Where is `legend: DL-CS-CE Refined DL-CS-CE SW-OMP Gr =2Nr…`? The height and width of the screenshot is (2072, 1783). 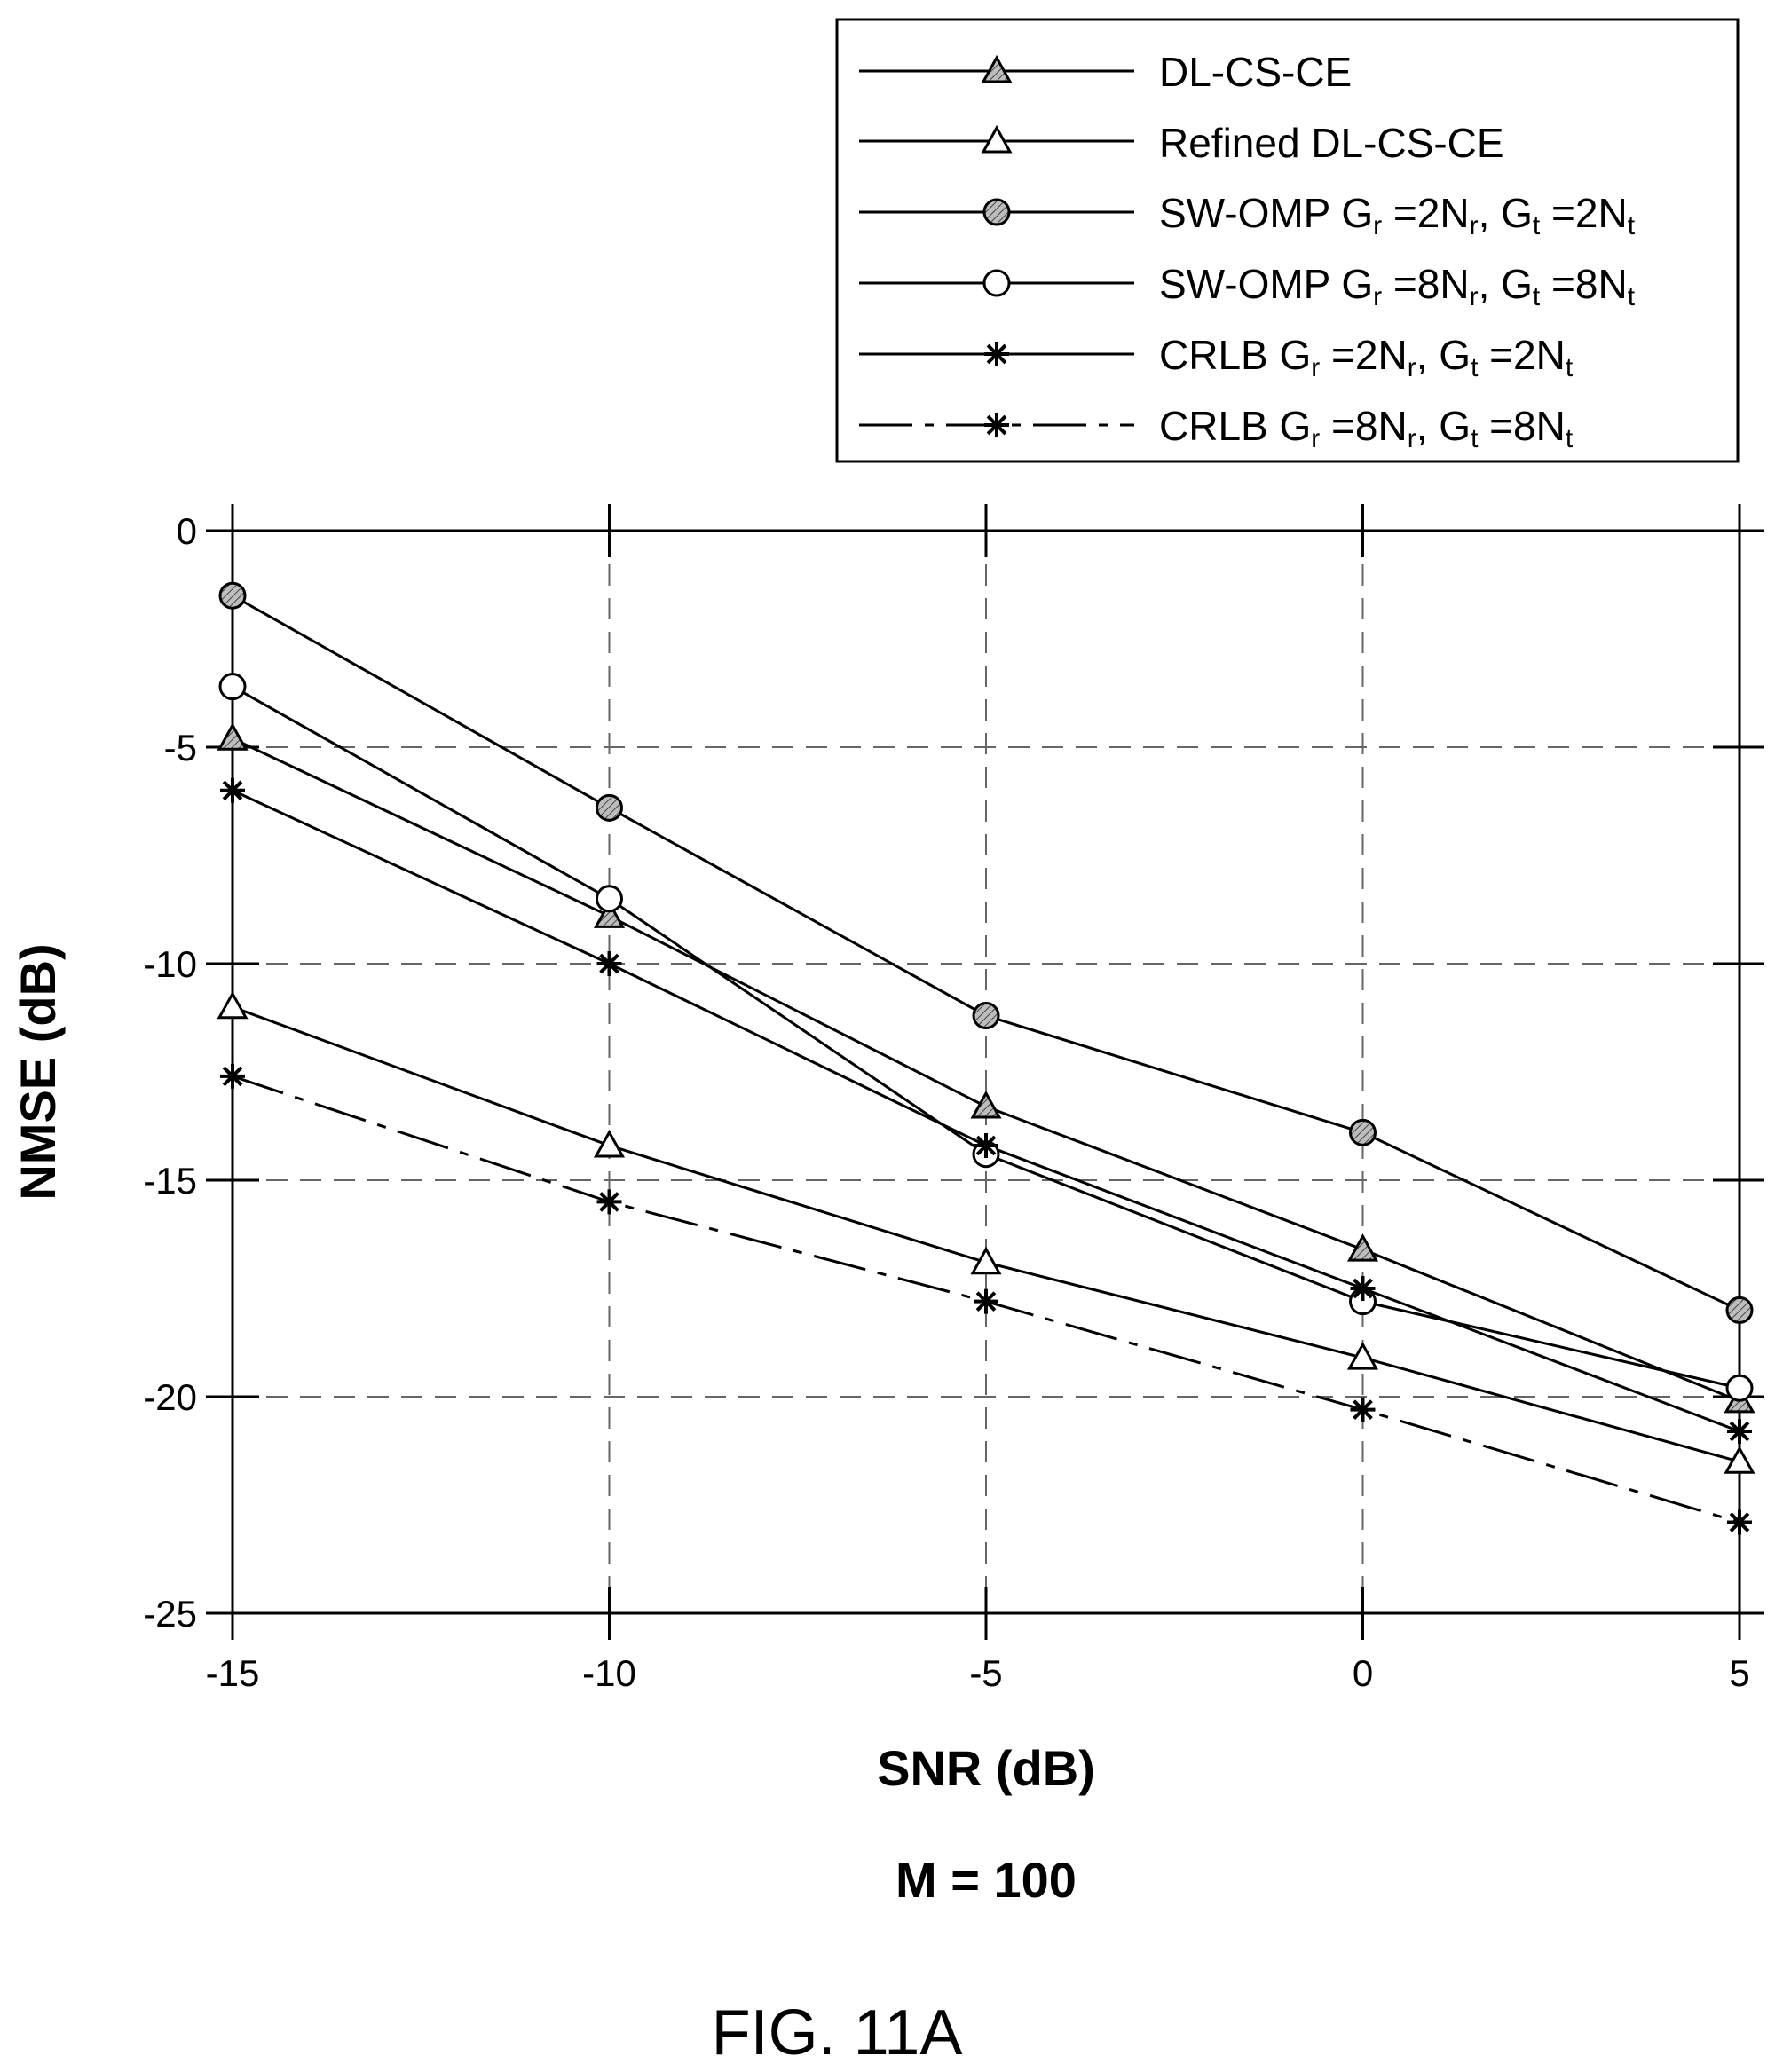
legend: DL-CS-CE Refined DL-CS-CE SW-OMP Gr =2Nr… is located at coordinates (1287, 241).